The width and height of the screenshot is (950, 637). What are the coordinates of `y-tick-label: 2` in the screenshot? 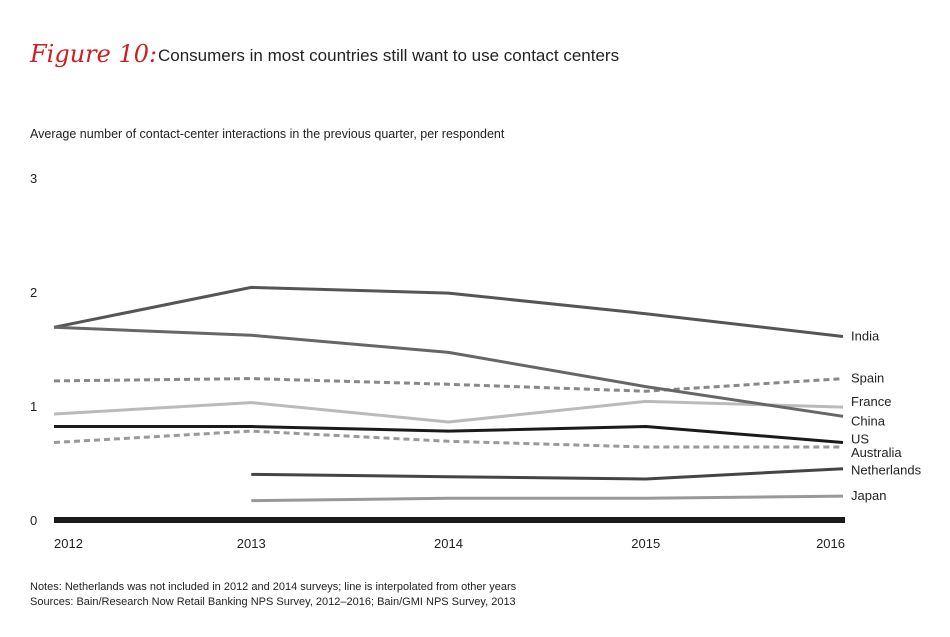 It's located at (33, 292).